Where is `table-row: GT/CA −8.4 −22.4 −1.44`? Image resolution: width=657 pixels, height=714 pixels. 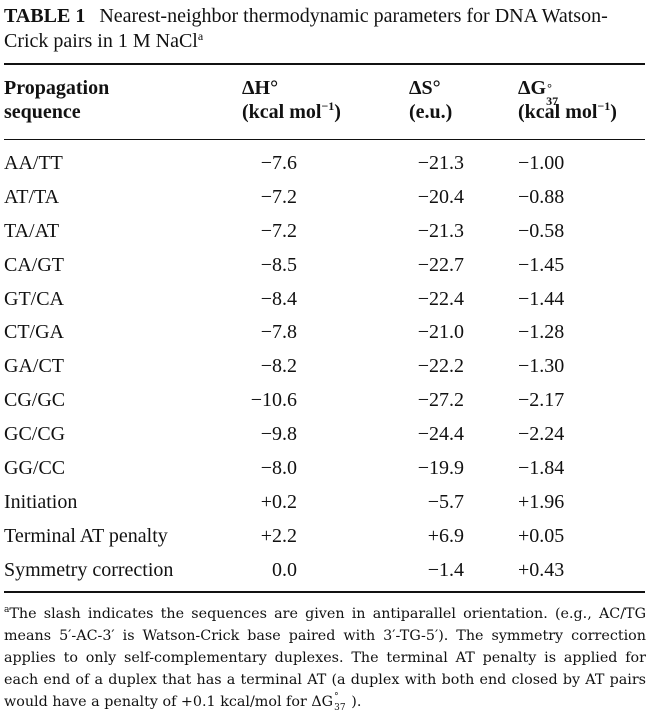 table-row: GT/CA −8.4 −22.4 −1.44 is located at coordinates (328, 300).